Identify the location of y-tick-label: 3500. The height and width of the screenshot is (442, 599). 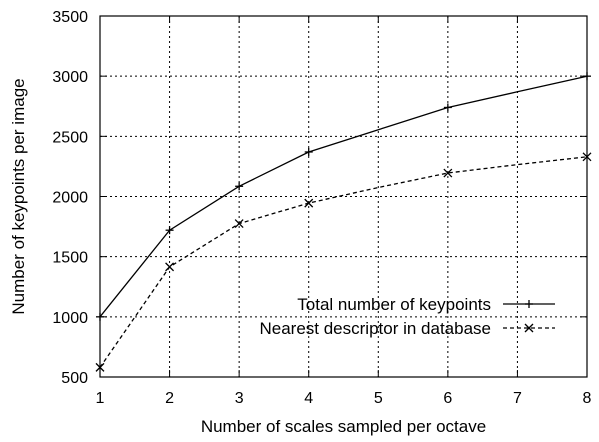
(70, 17).